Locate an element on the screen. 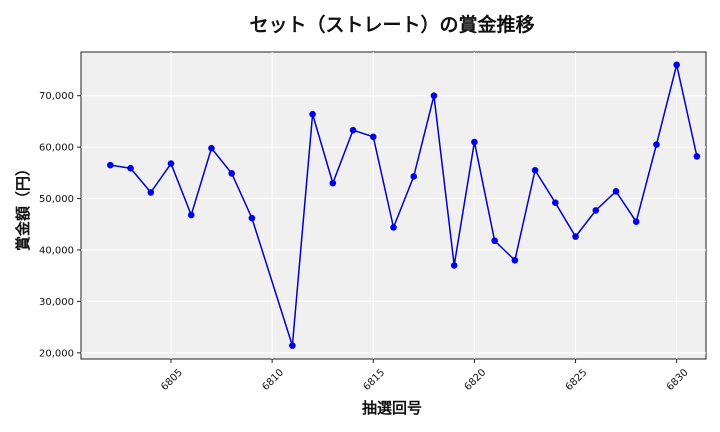  x-tick-label: 6815 is located at coordinates (374, 380).